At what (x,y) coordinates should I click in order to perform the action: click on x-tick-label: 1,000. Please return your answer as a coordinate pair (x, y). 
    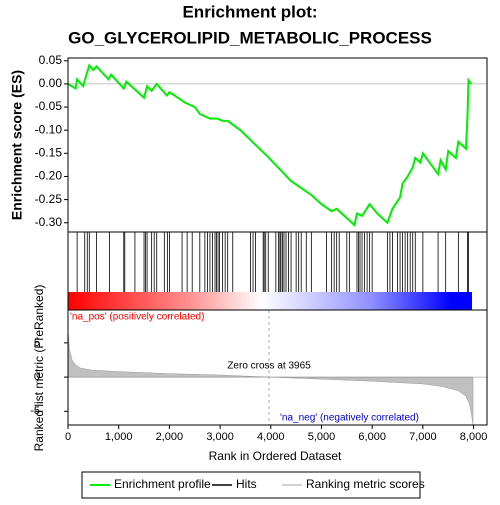
    Looking at the image, I should click on (119, 437).